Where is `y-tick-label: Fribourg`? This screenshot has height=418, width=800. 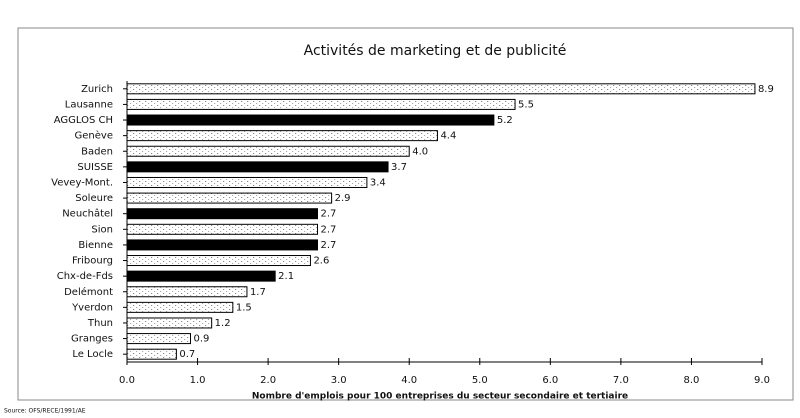
y-tick-label: Fribourg is located at coordinates (92, 261).